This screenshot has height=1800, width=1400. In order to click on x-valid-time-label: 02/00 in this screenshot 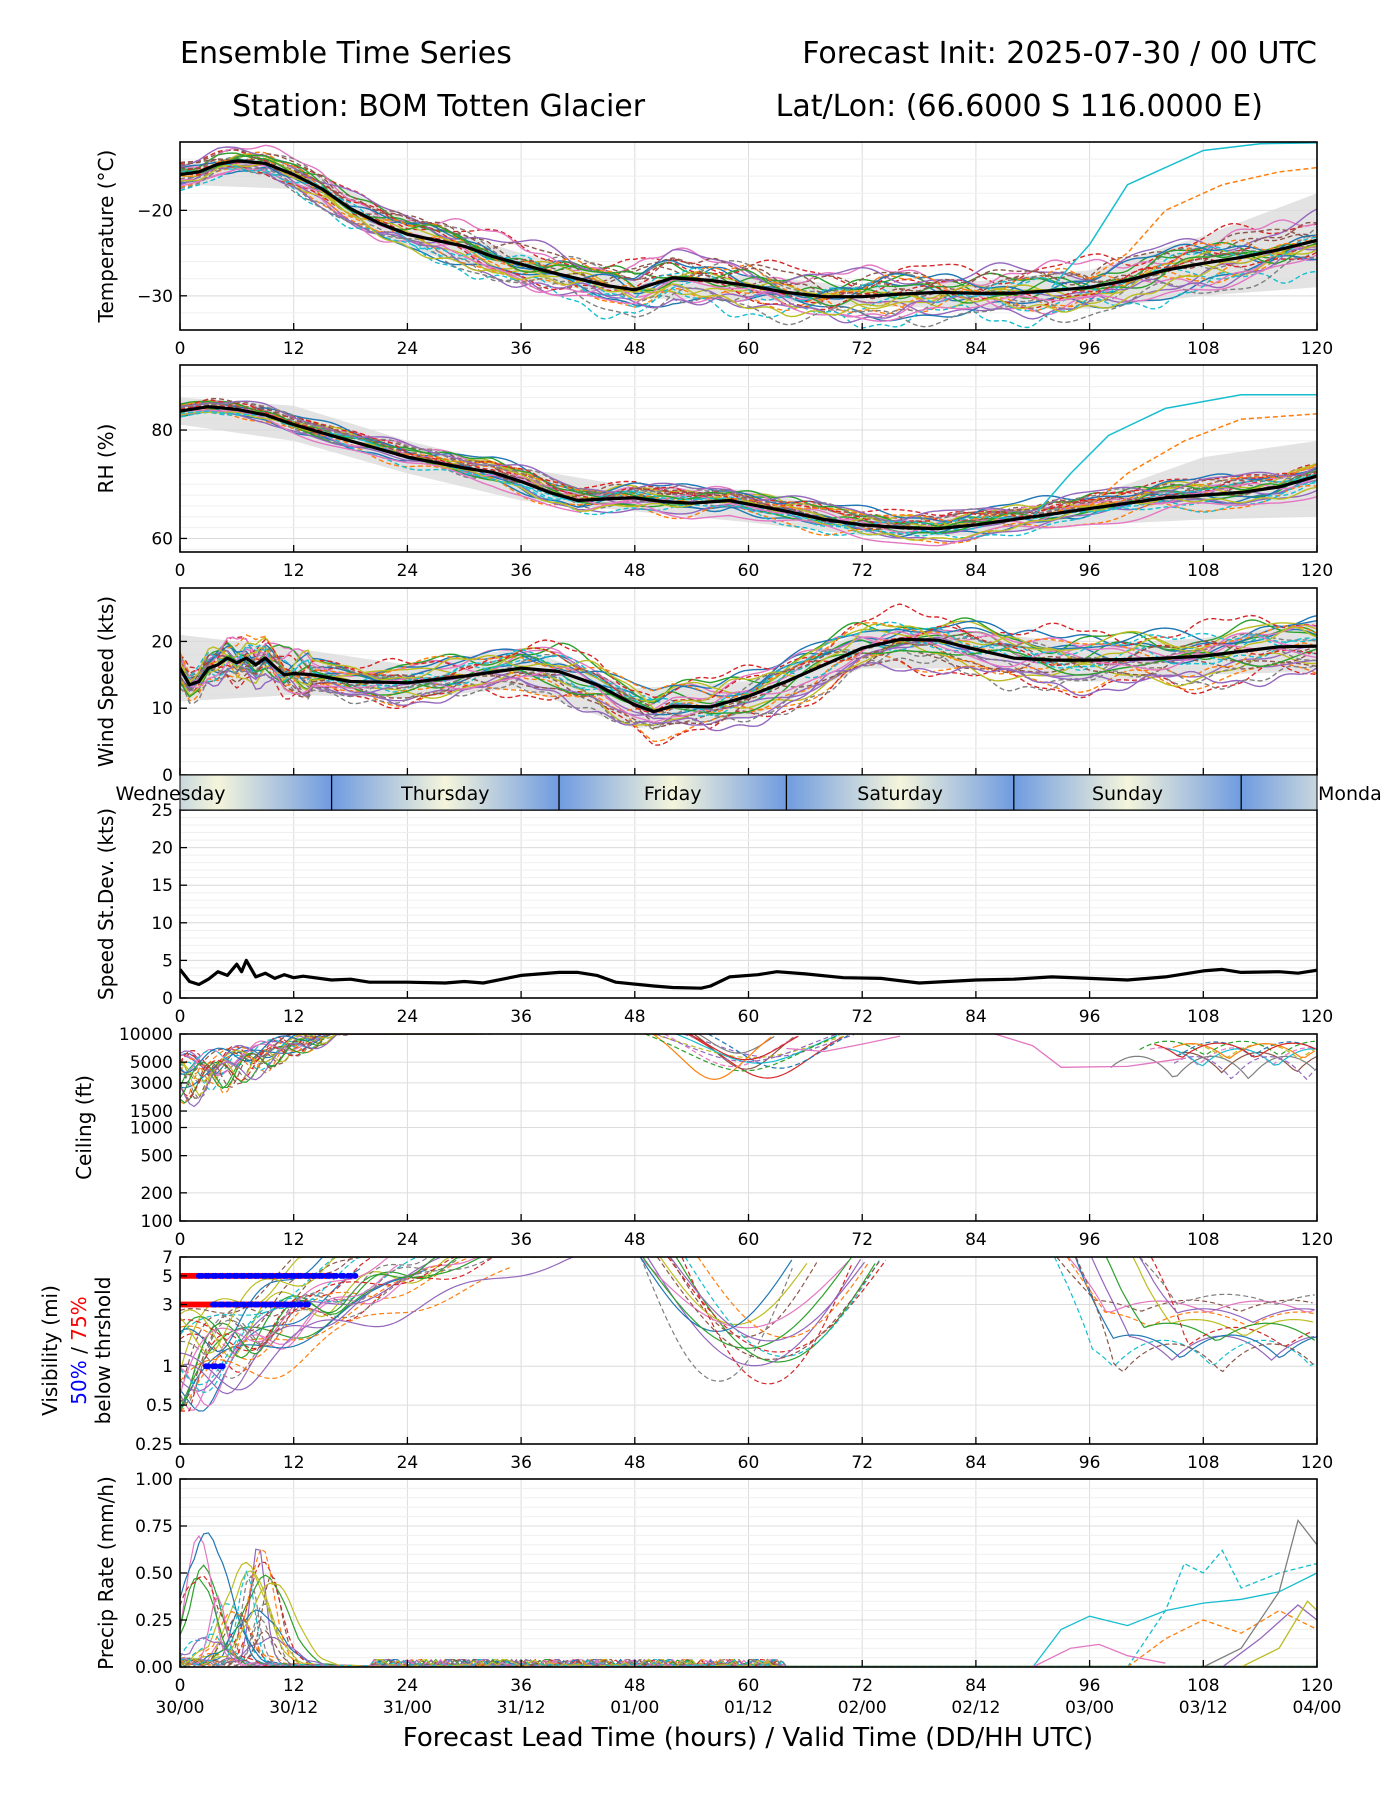, I will do `click(862, 1708)`.